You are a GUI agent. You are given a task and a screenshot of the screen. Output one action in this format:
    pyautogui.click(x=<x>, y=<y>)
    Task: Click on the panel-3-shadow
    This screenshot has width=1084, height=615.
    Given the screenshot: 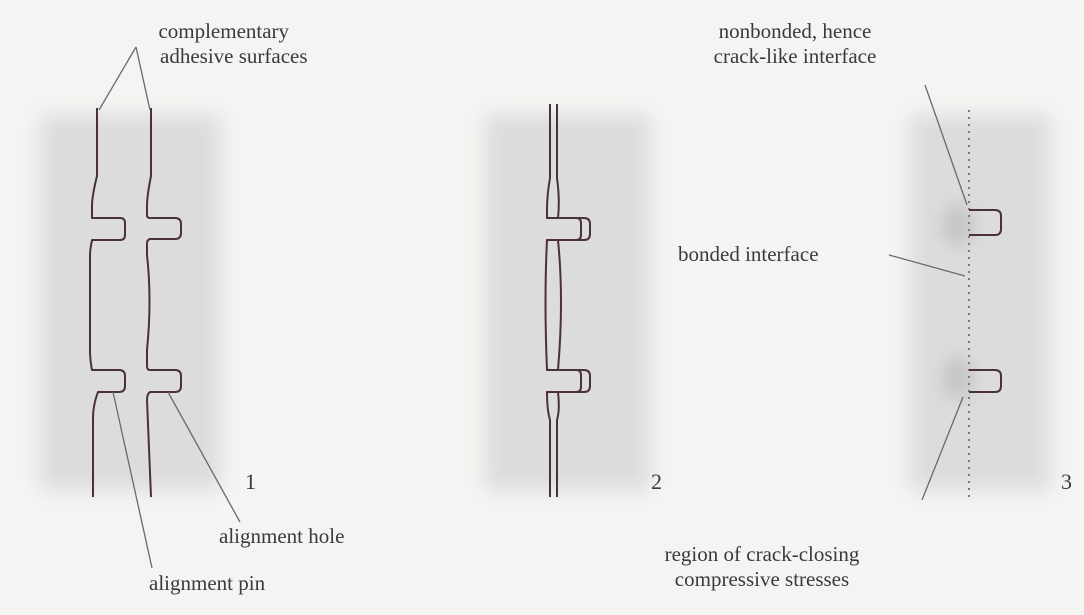 What is the action you would take?
    pyautogui.click(x=980, y=302)
    